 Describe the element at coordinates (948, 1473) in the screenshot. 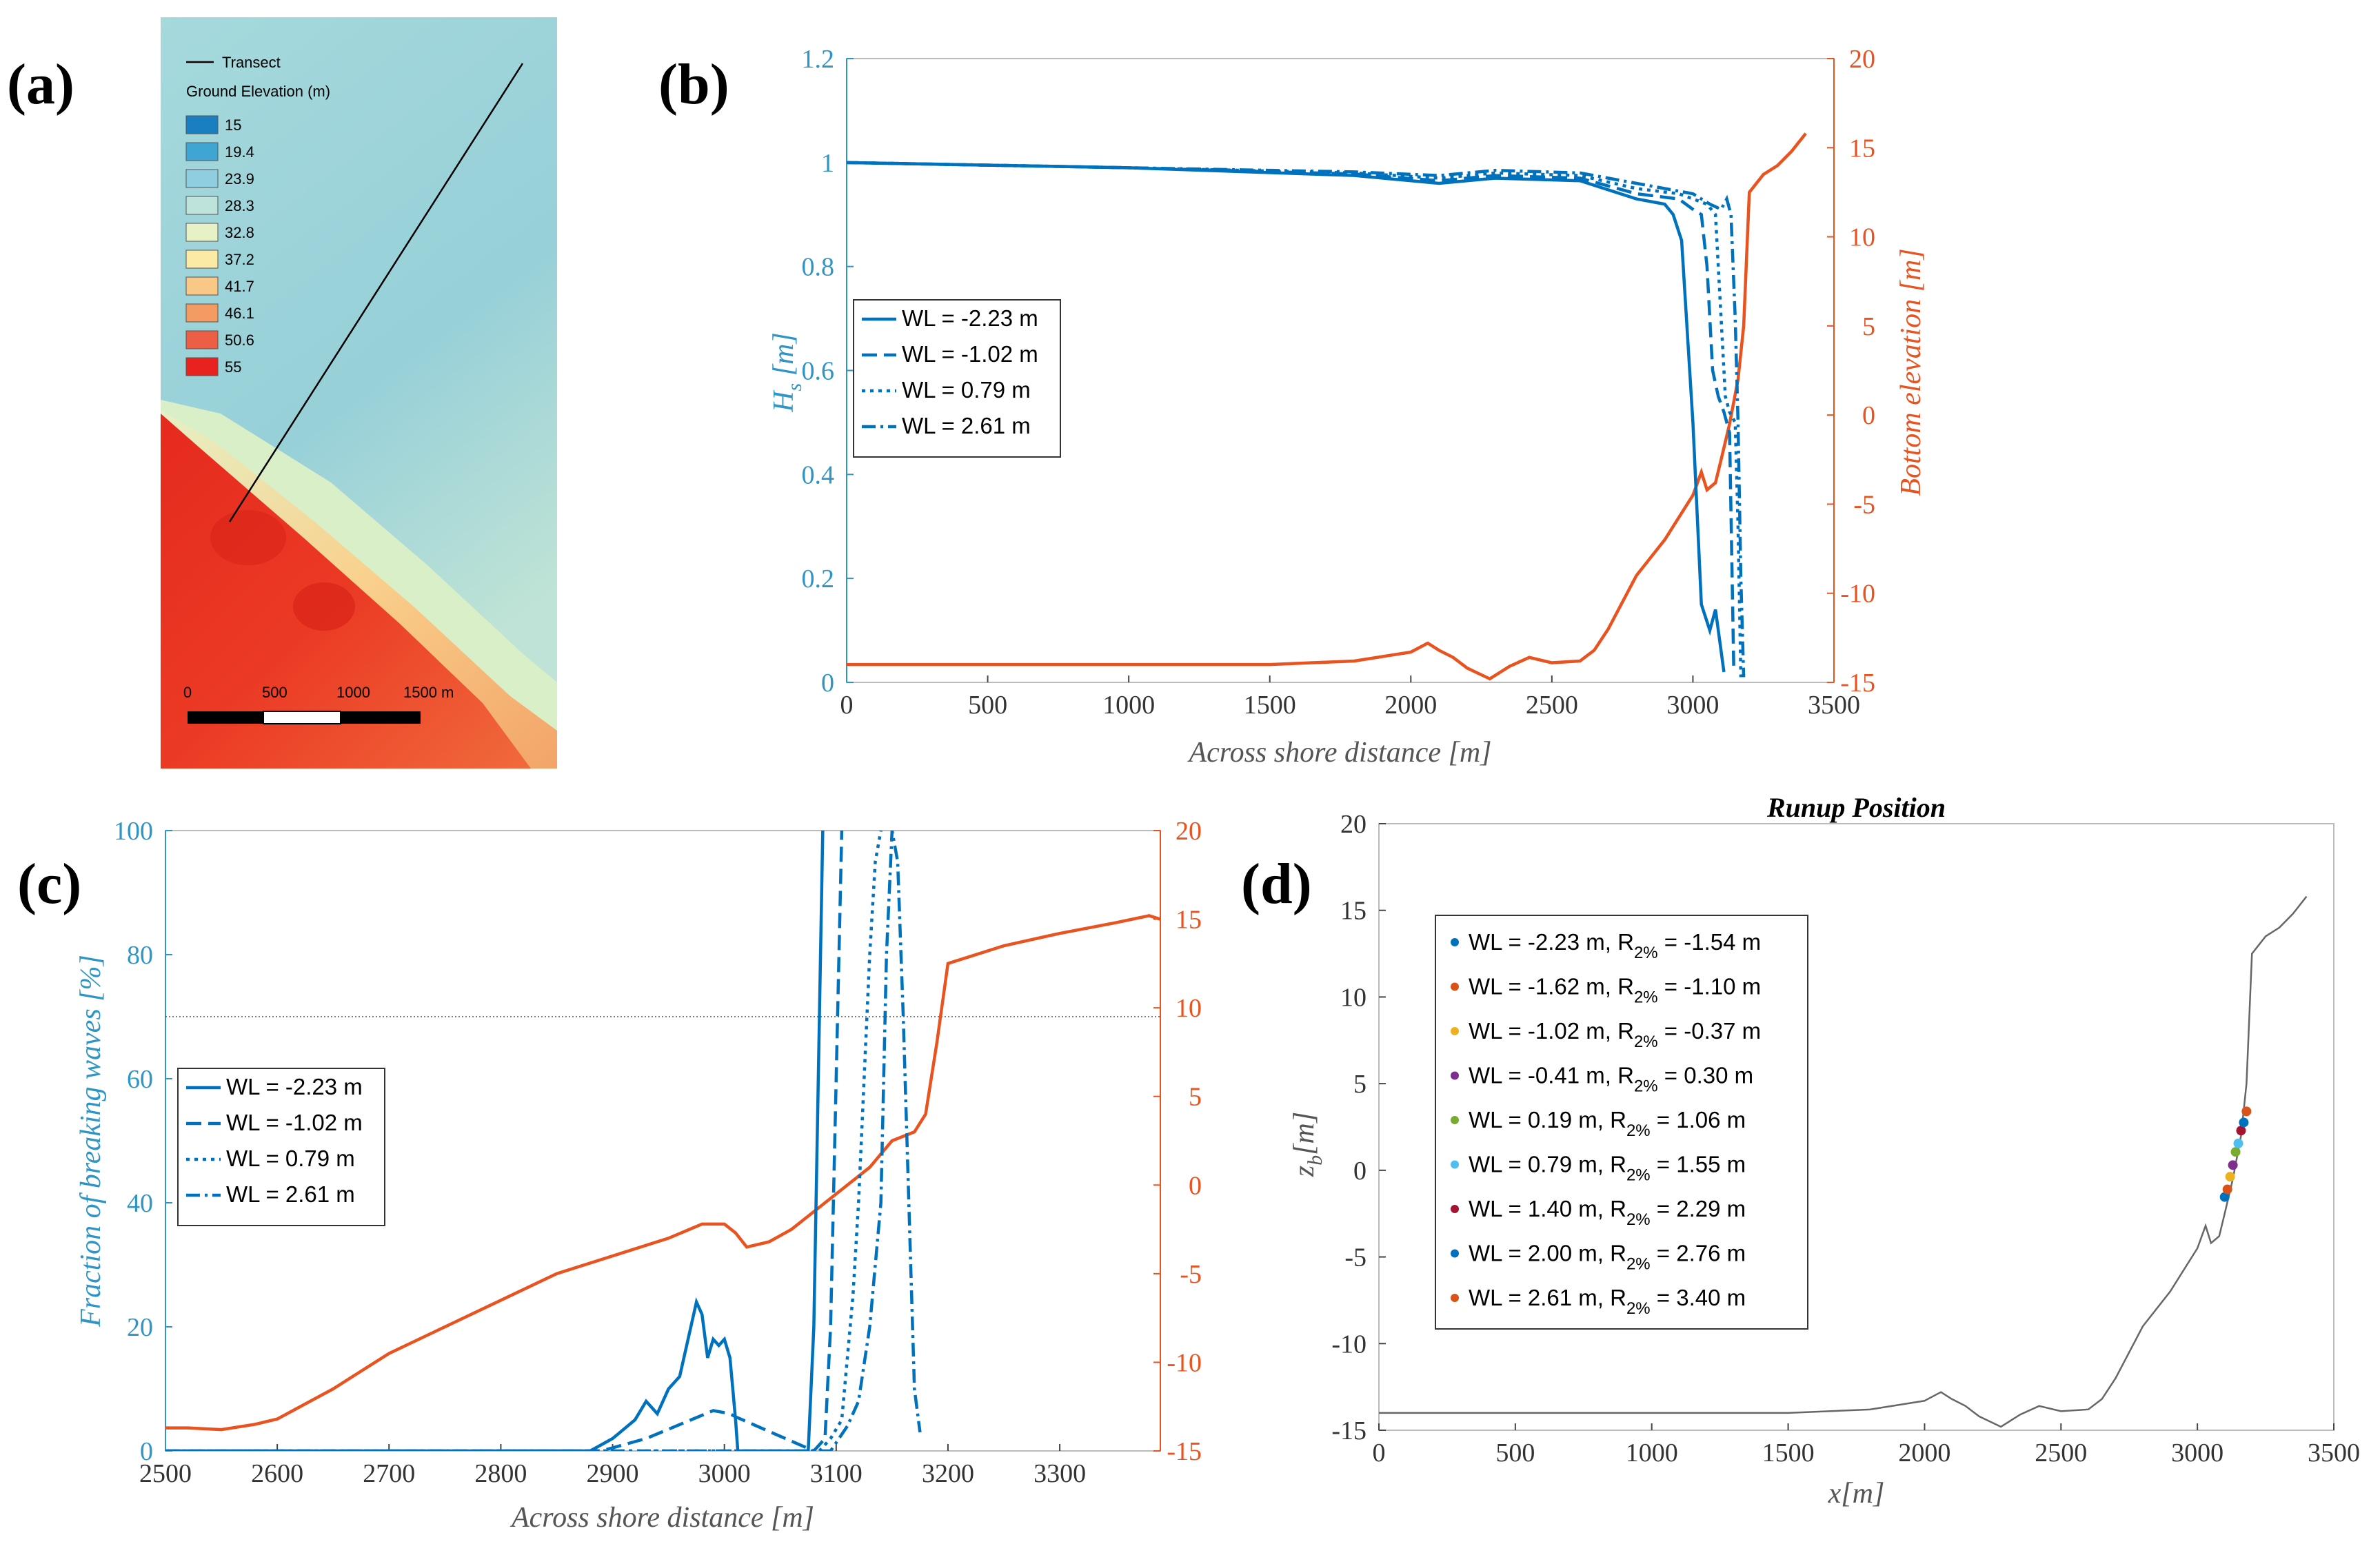

I see `x-tick-label: 3200` at that location.